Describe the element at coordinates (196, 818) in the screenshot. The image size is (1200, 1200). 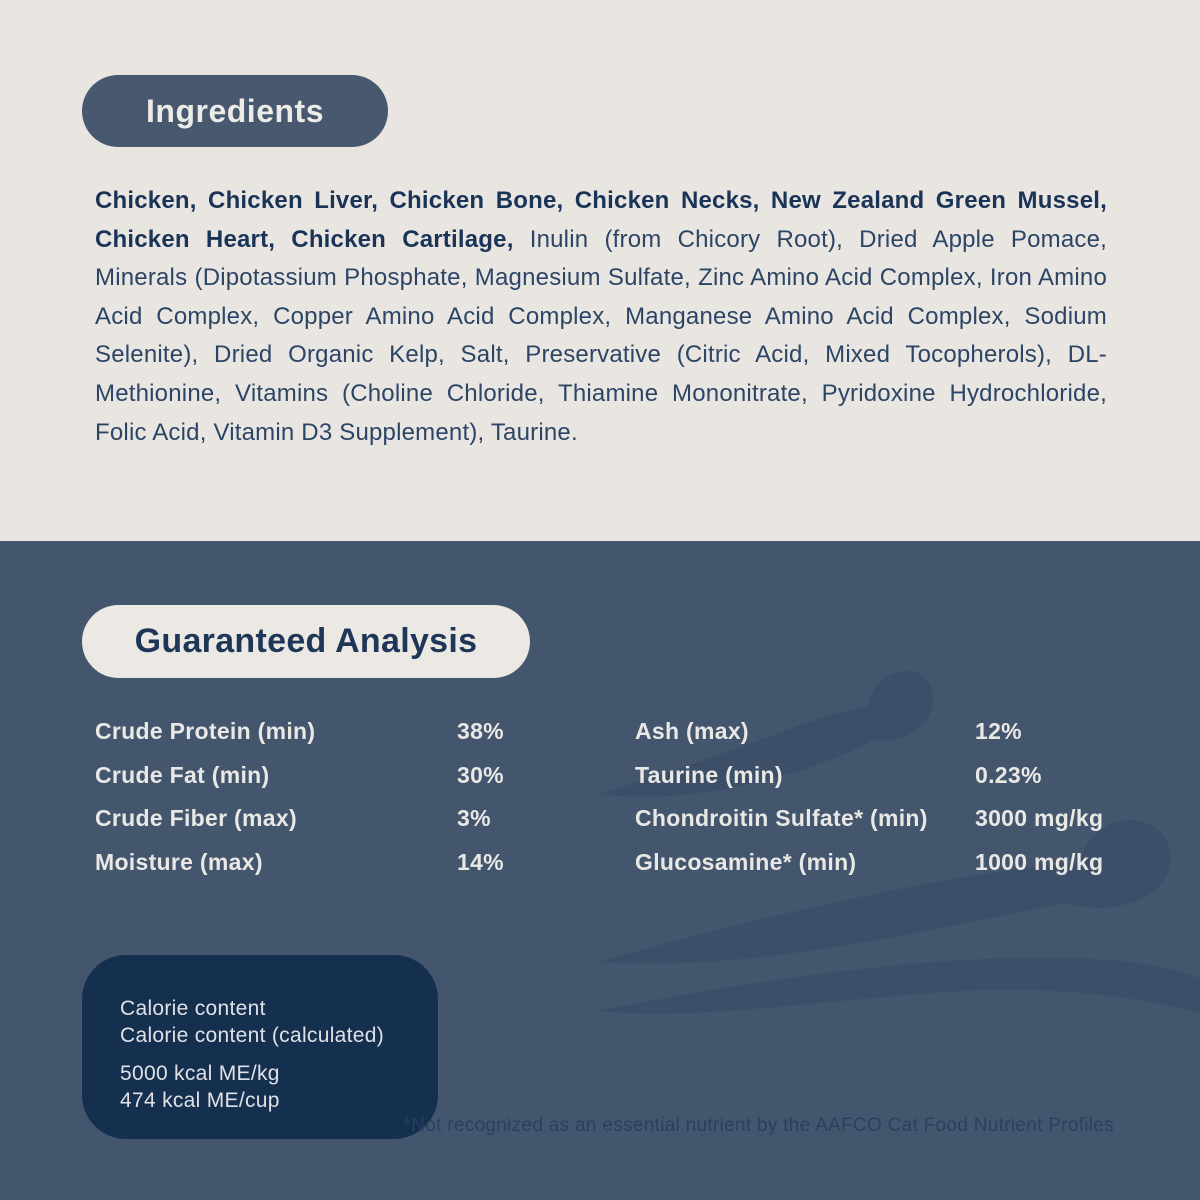
I see `nutrient-label: Crude Fiber (max)` at that location.